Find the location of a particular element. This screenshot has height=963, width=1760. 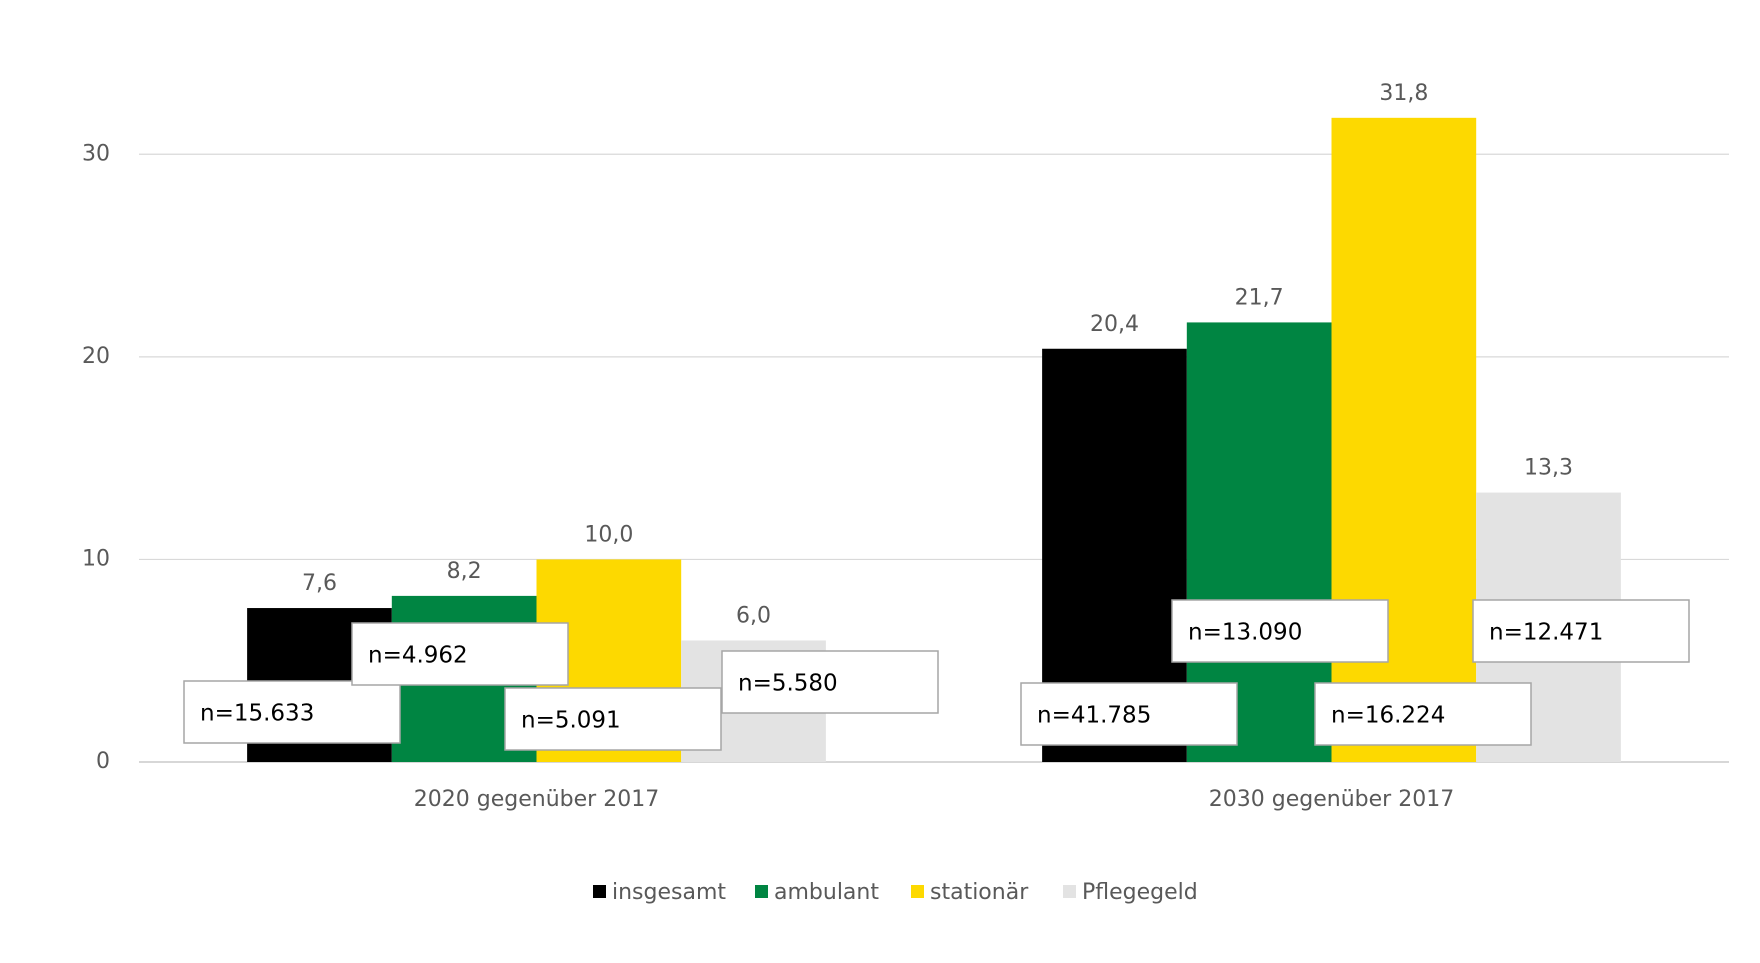

annotation: n=15.633 is located at coordinates (257, 714).